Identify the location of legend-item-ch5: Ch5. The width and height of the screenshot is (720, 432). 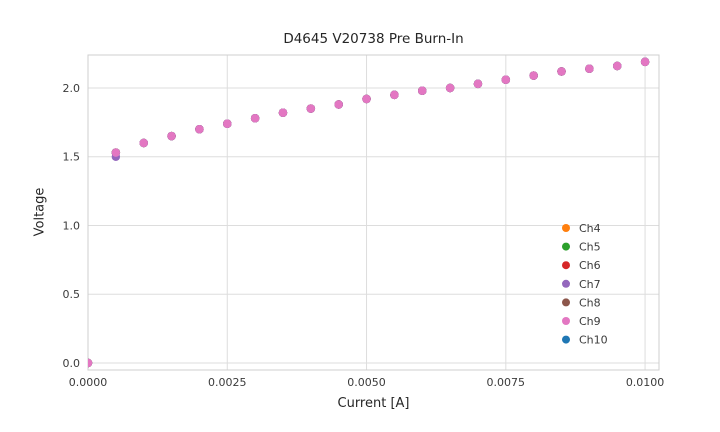
(581, 247).